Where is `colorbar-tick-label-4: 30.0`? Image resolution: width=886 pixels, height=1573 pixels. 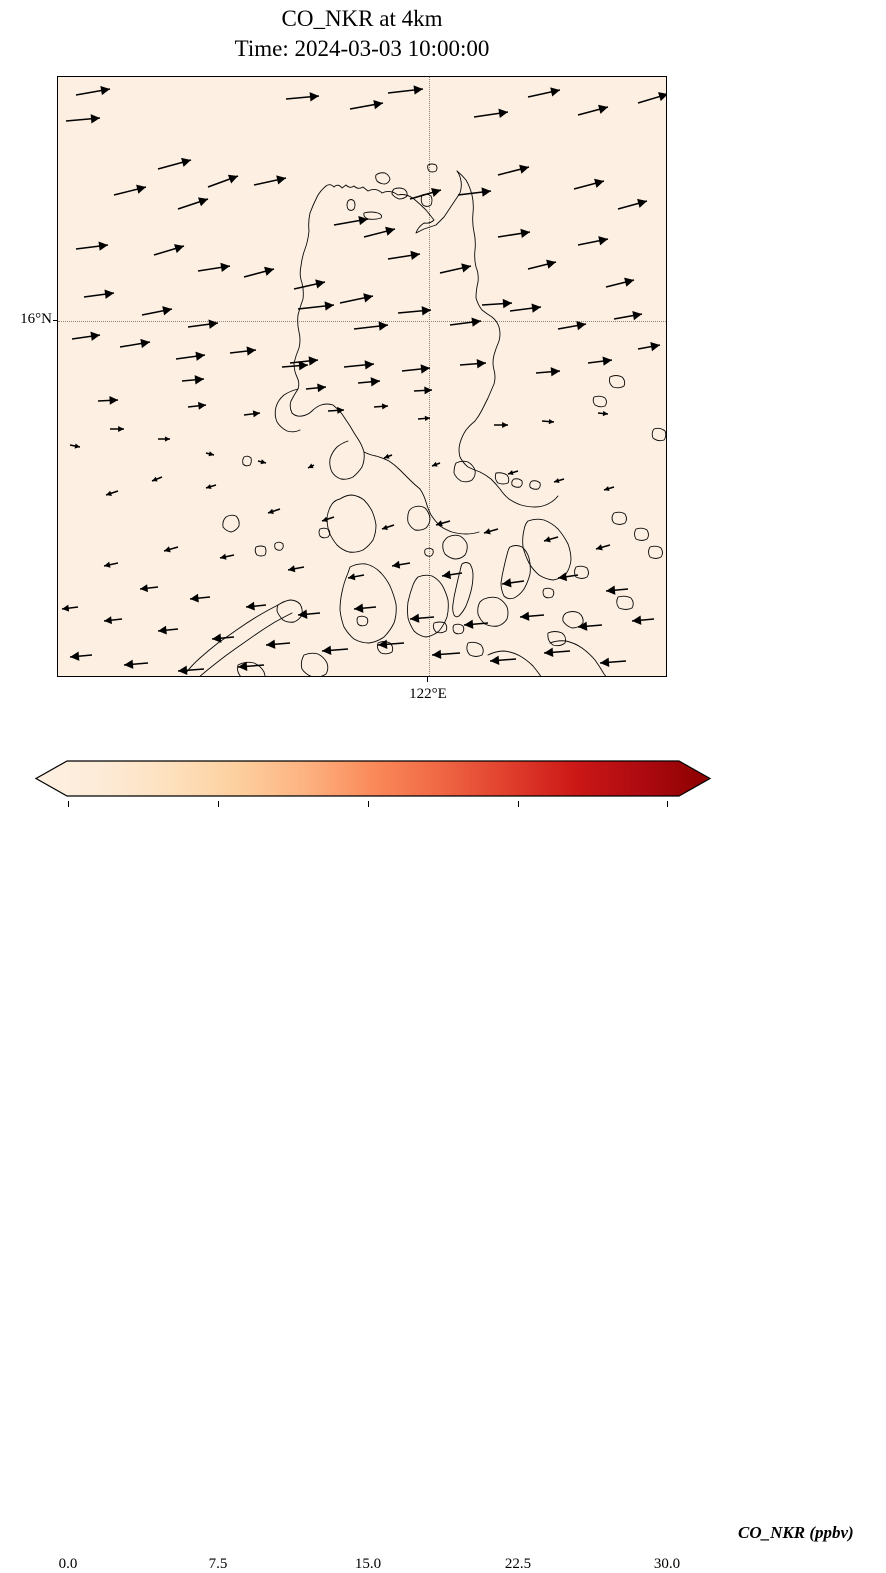
colorbar-tick-label-4: 30.0 is located at coordinates (667, 1564).